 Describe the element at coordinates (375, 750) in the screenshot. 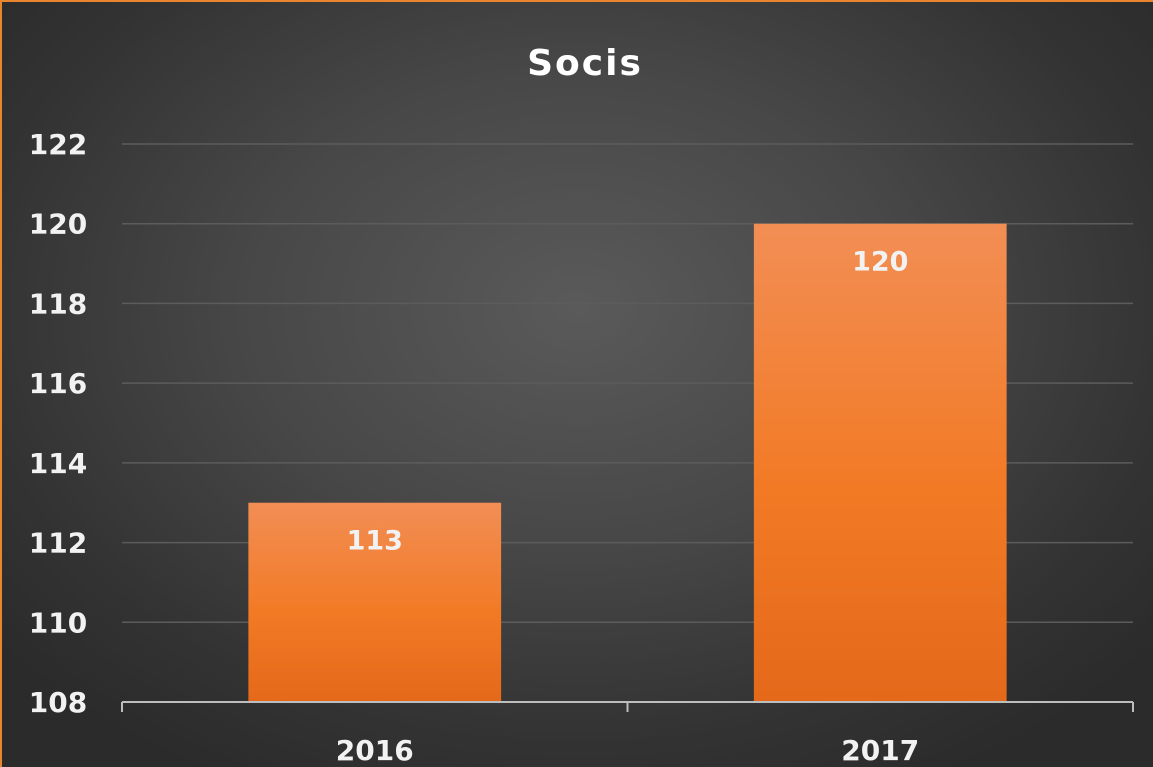

I see `x-tick-label: 2016` at that location.